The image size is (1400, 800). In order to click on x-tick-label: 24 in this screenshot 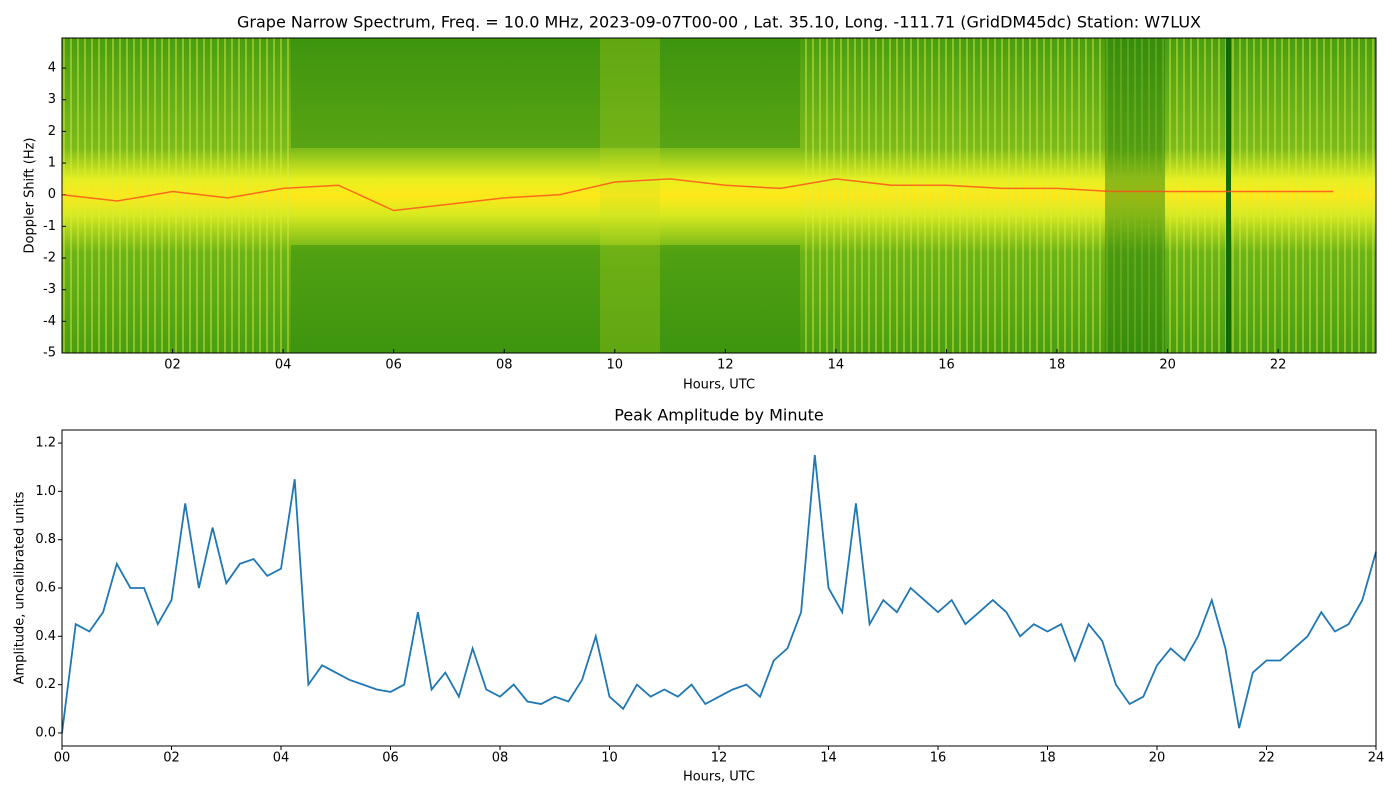, I will do `click(1376, 758)`.